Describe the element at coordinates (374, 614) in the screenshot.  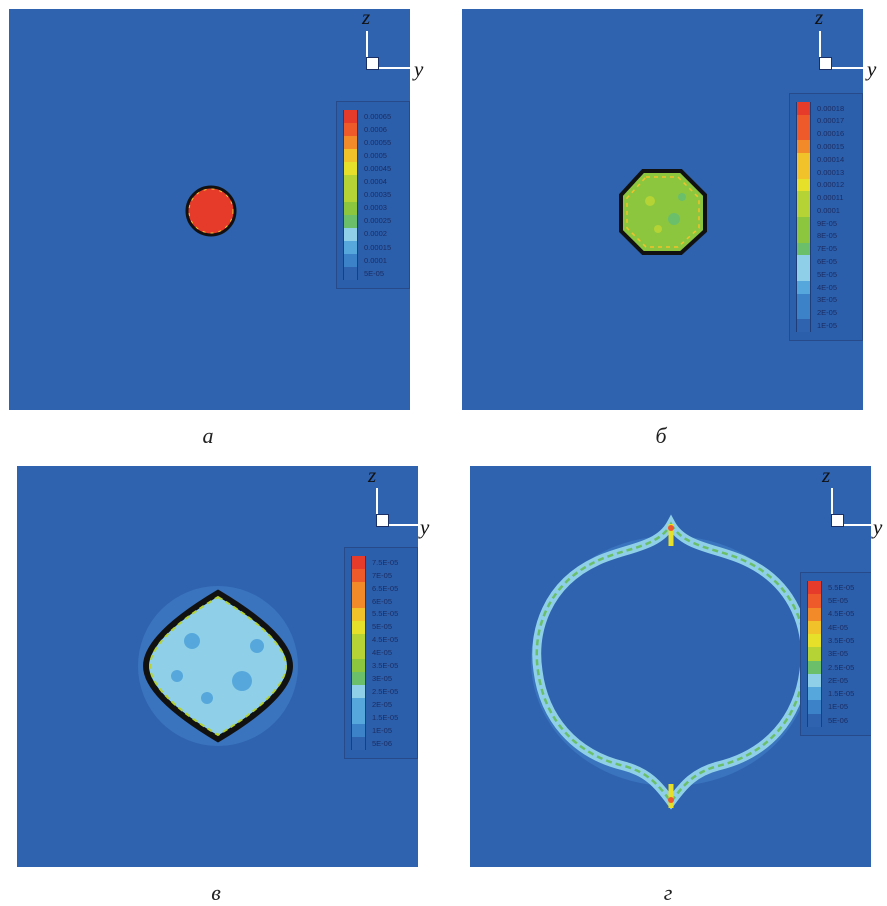
I see `legend-entry: 5.5E-05` at that location.